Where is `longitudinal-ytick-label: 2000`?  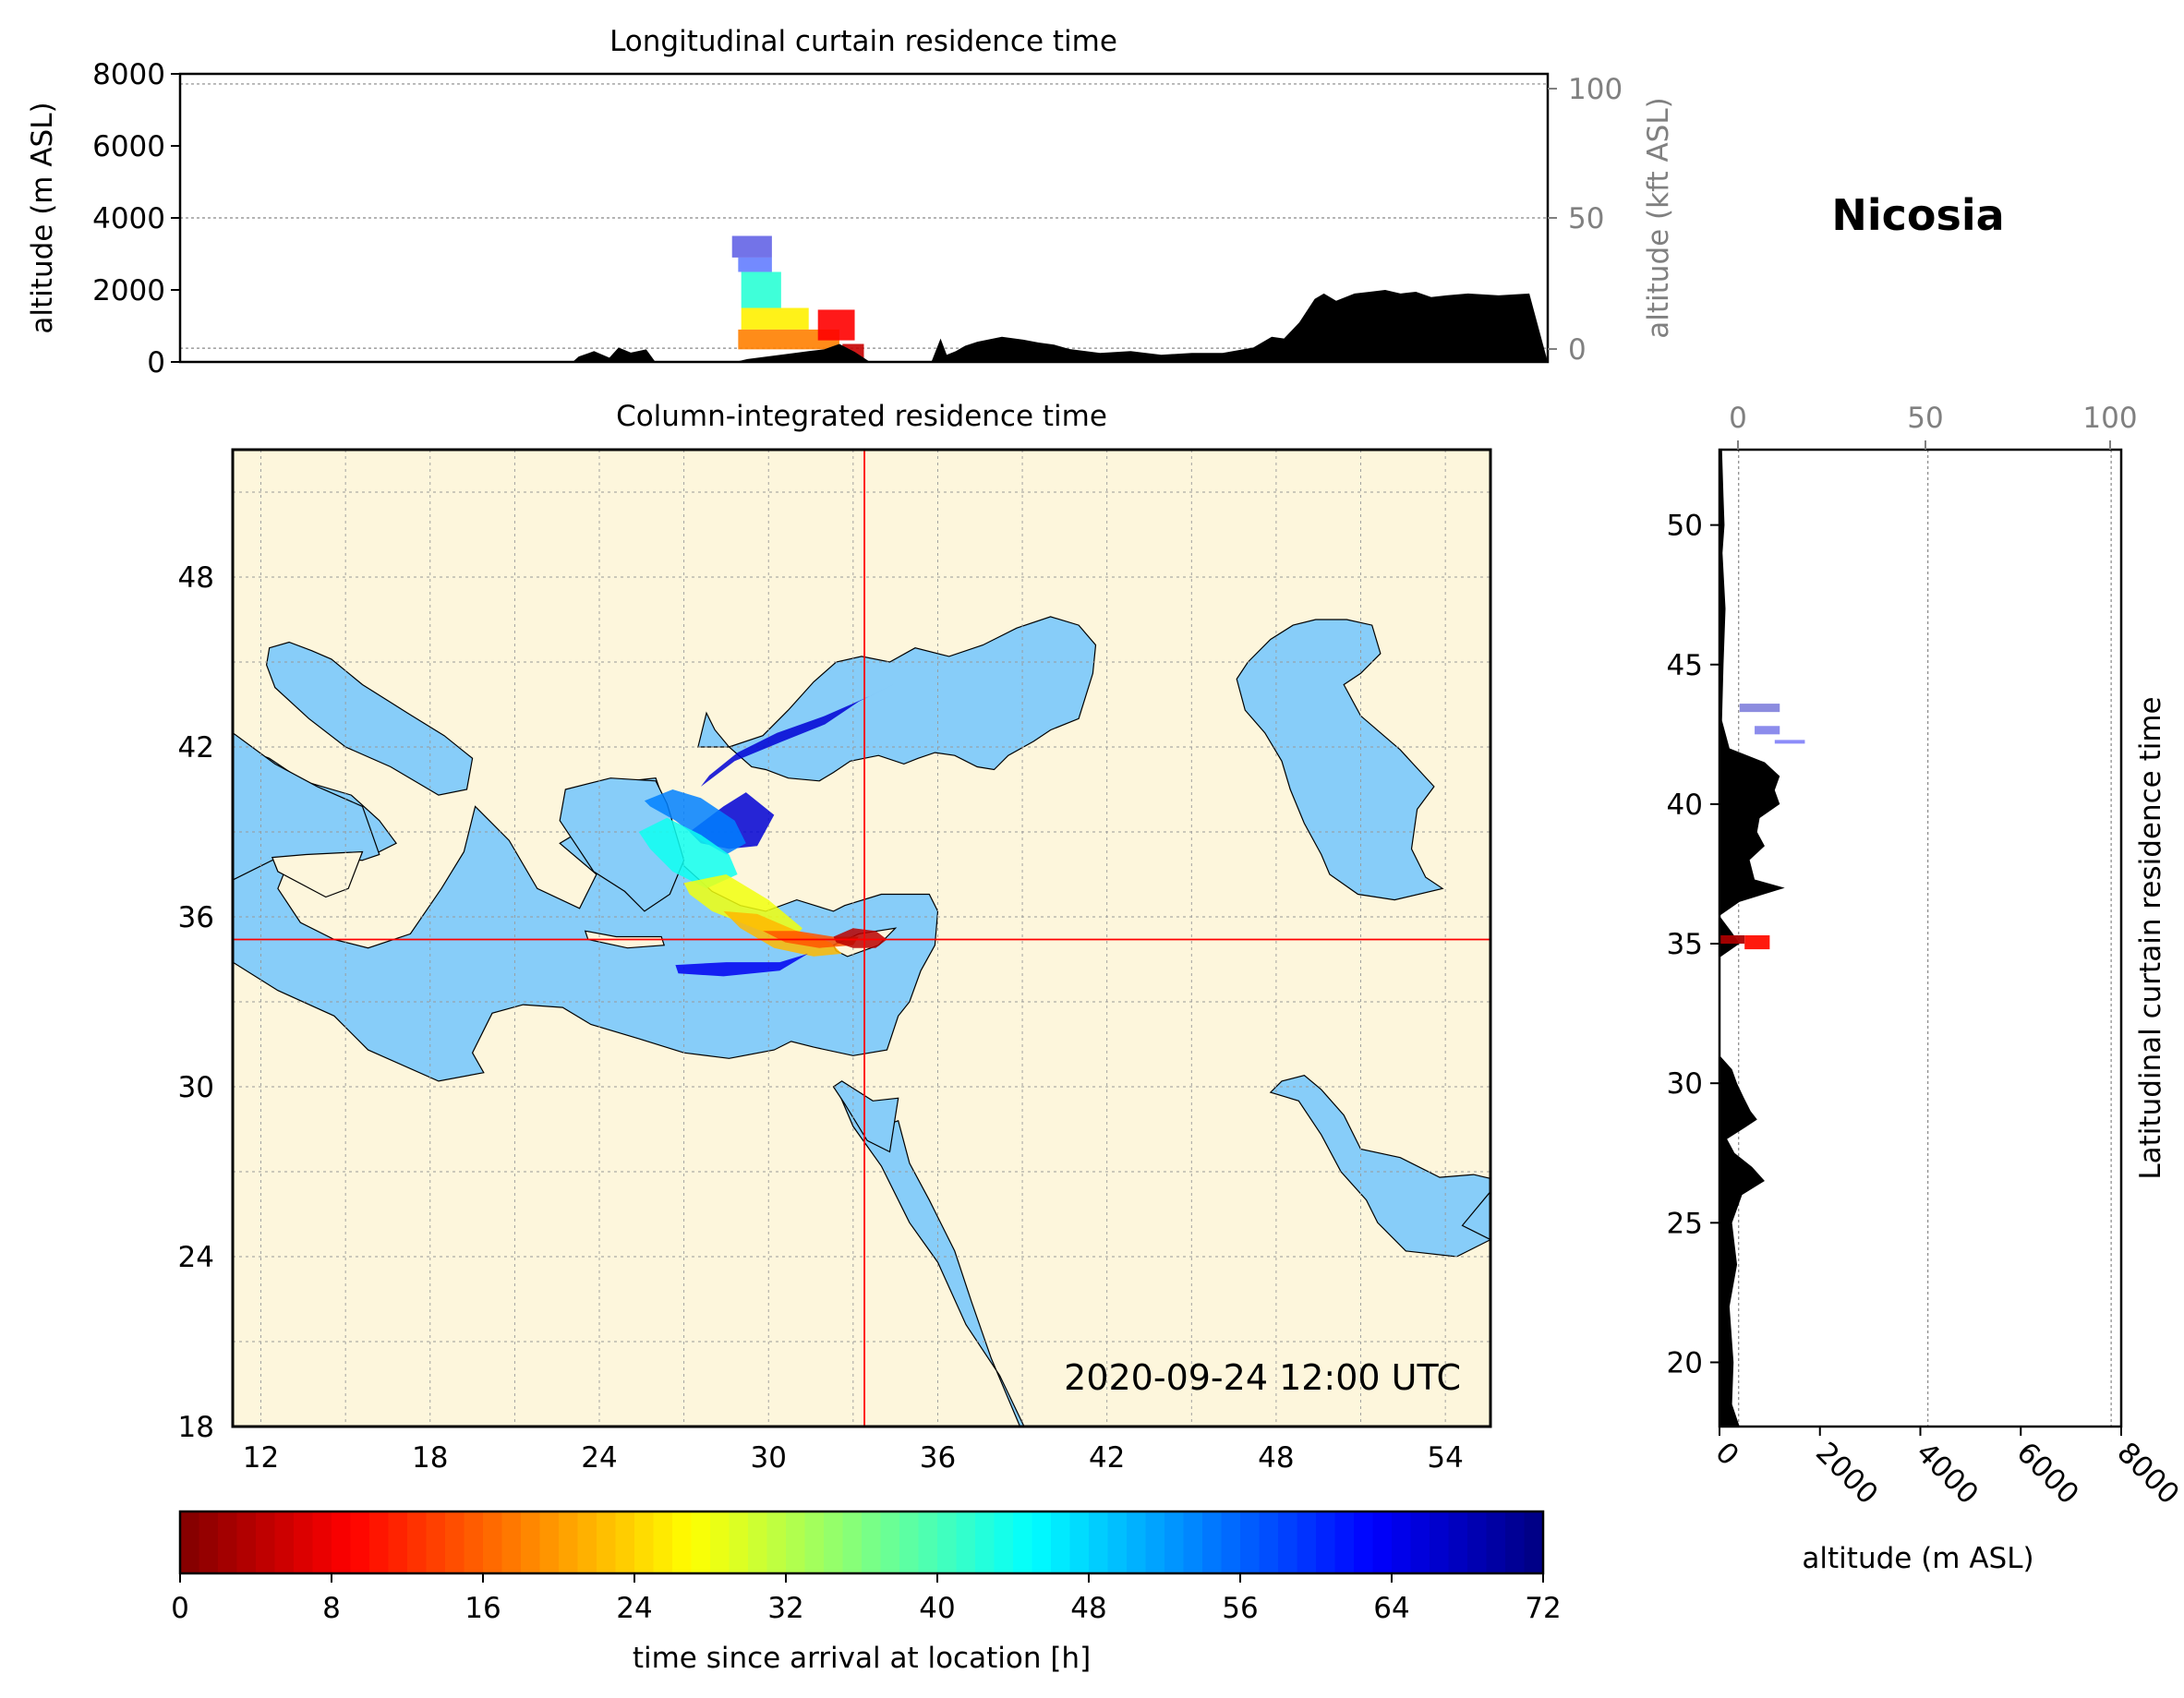
longitudinal-ytick-label: 2000 is located at coordinates (128, 290).